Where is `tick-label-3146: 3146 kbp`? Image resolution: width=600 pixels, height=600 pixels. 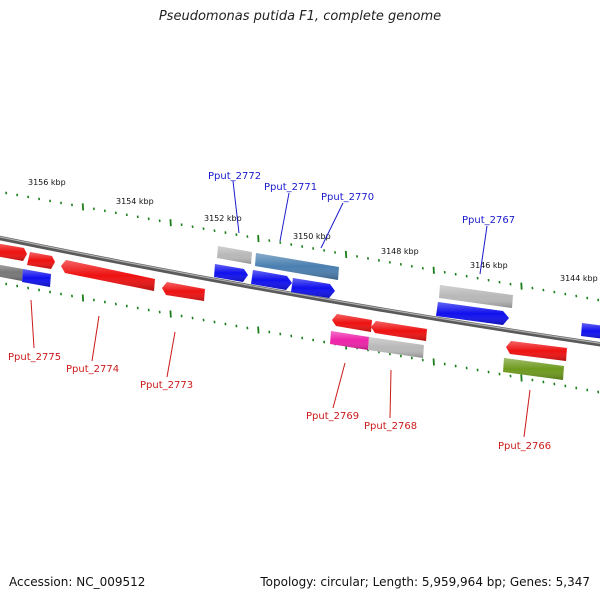 tick-label-3146: 3146 kbp is located at coordinates (489, 265).